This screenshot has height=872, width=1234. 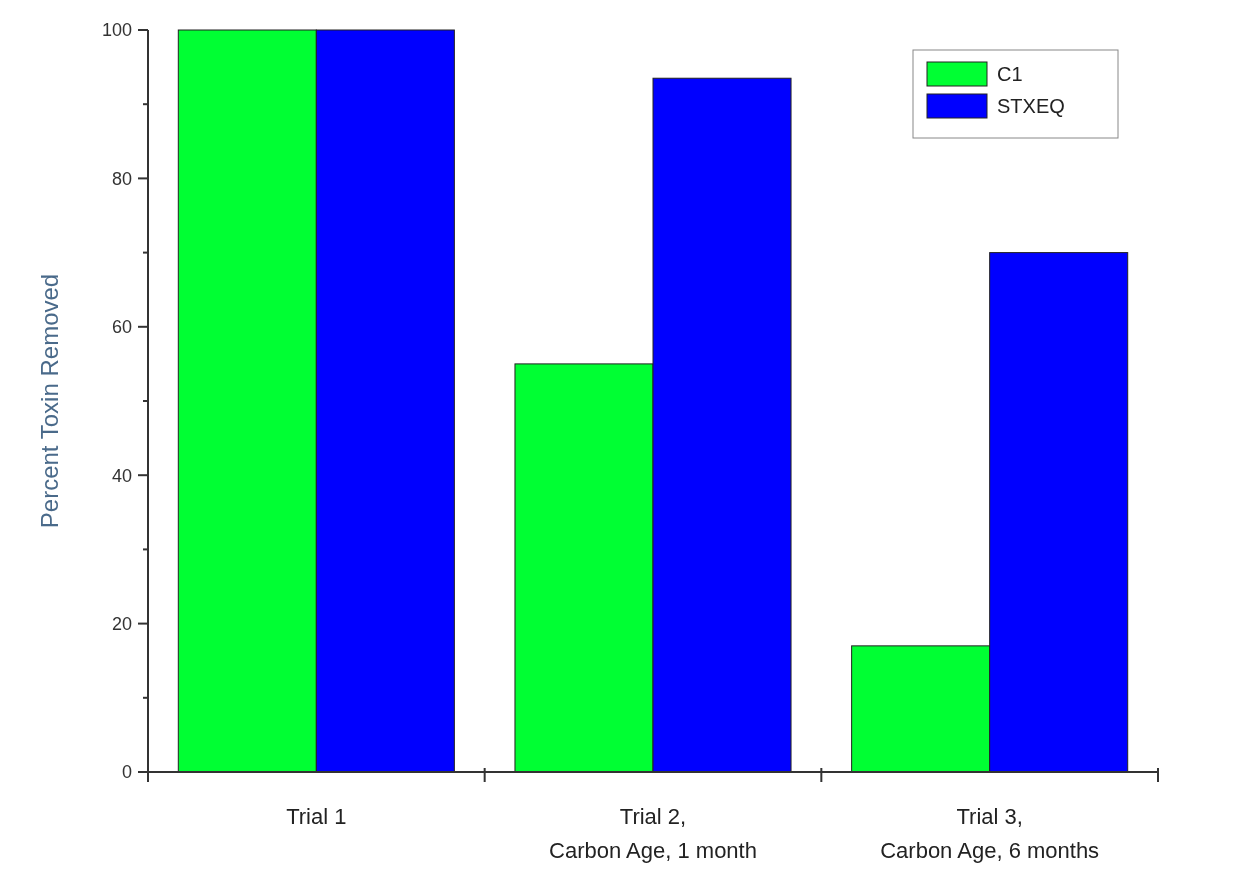 What do you see at coordinates (116, 30) in the screenshot?
I see `y-tick-label: 100` at bounding box center [116, 30].